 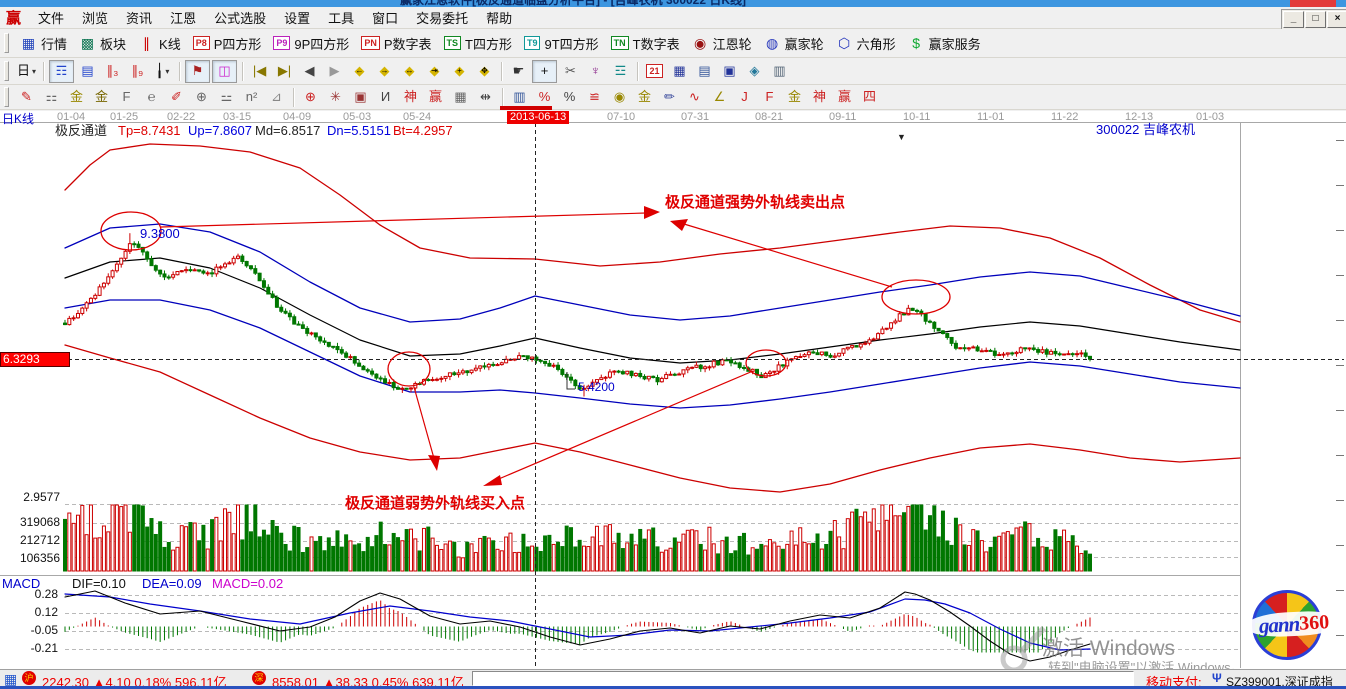 What do you see at coordinates (410, 97) in the screenshot?
I see `draw-shen-grid-button: 神` at bounding box center [410, 97].